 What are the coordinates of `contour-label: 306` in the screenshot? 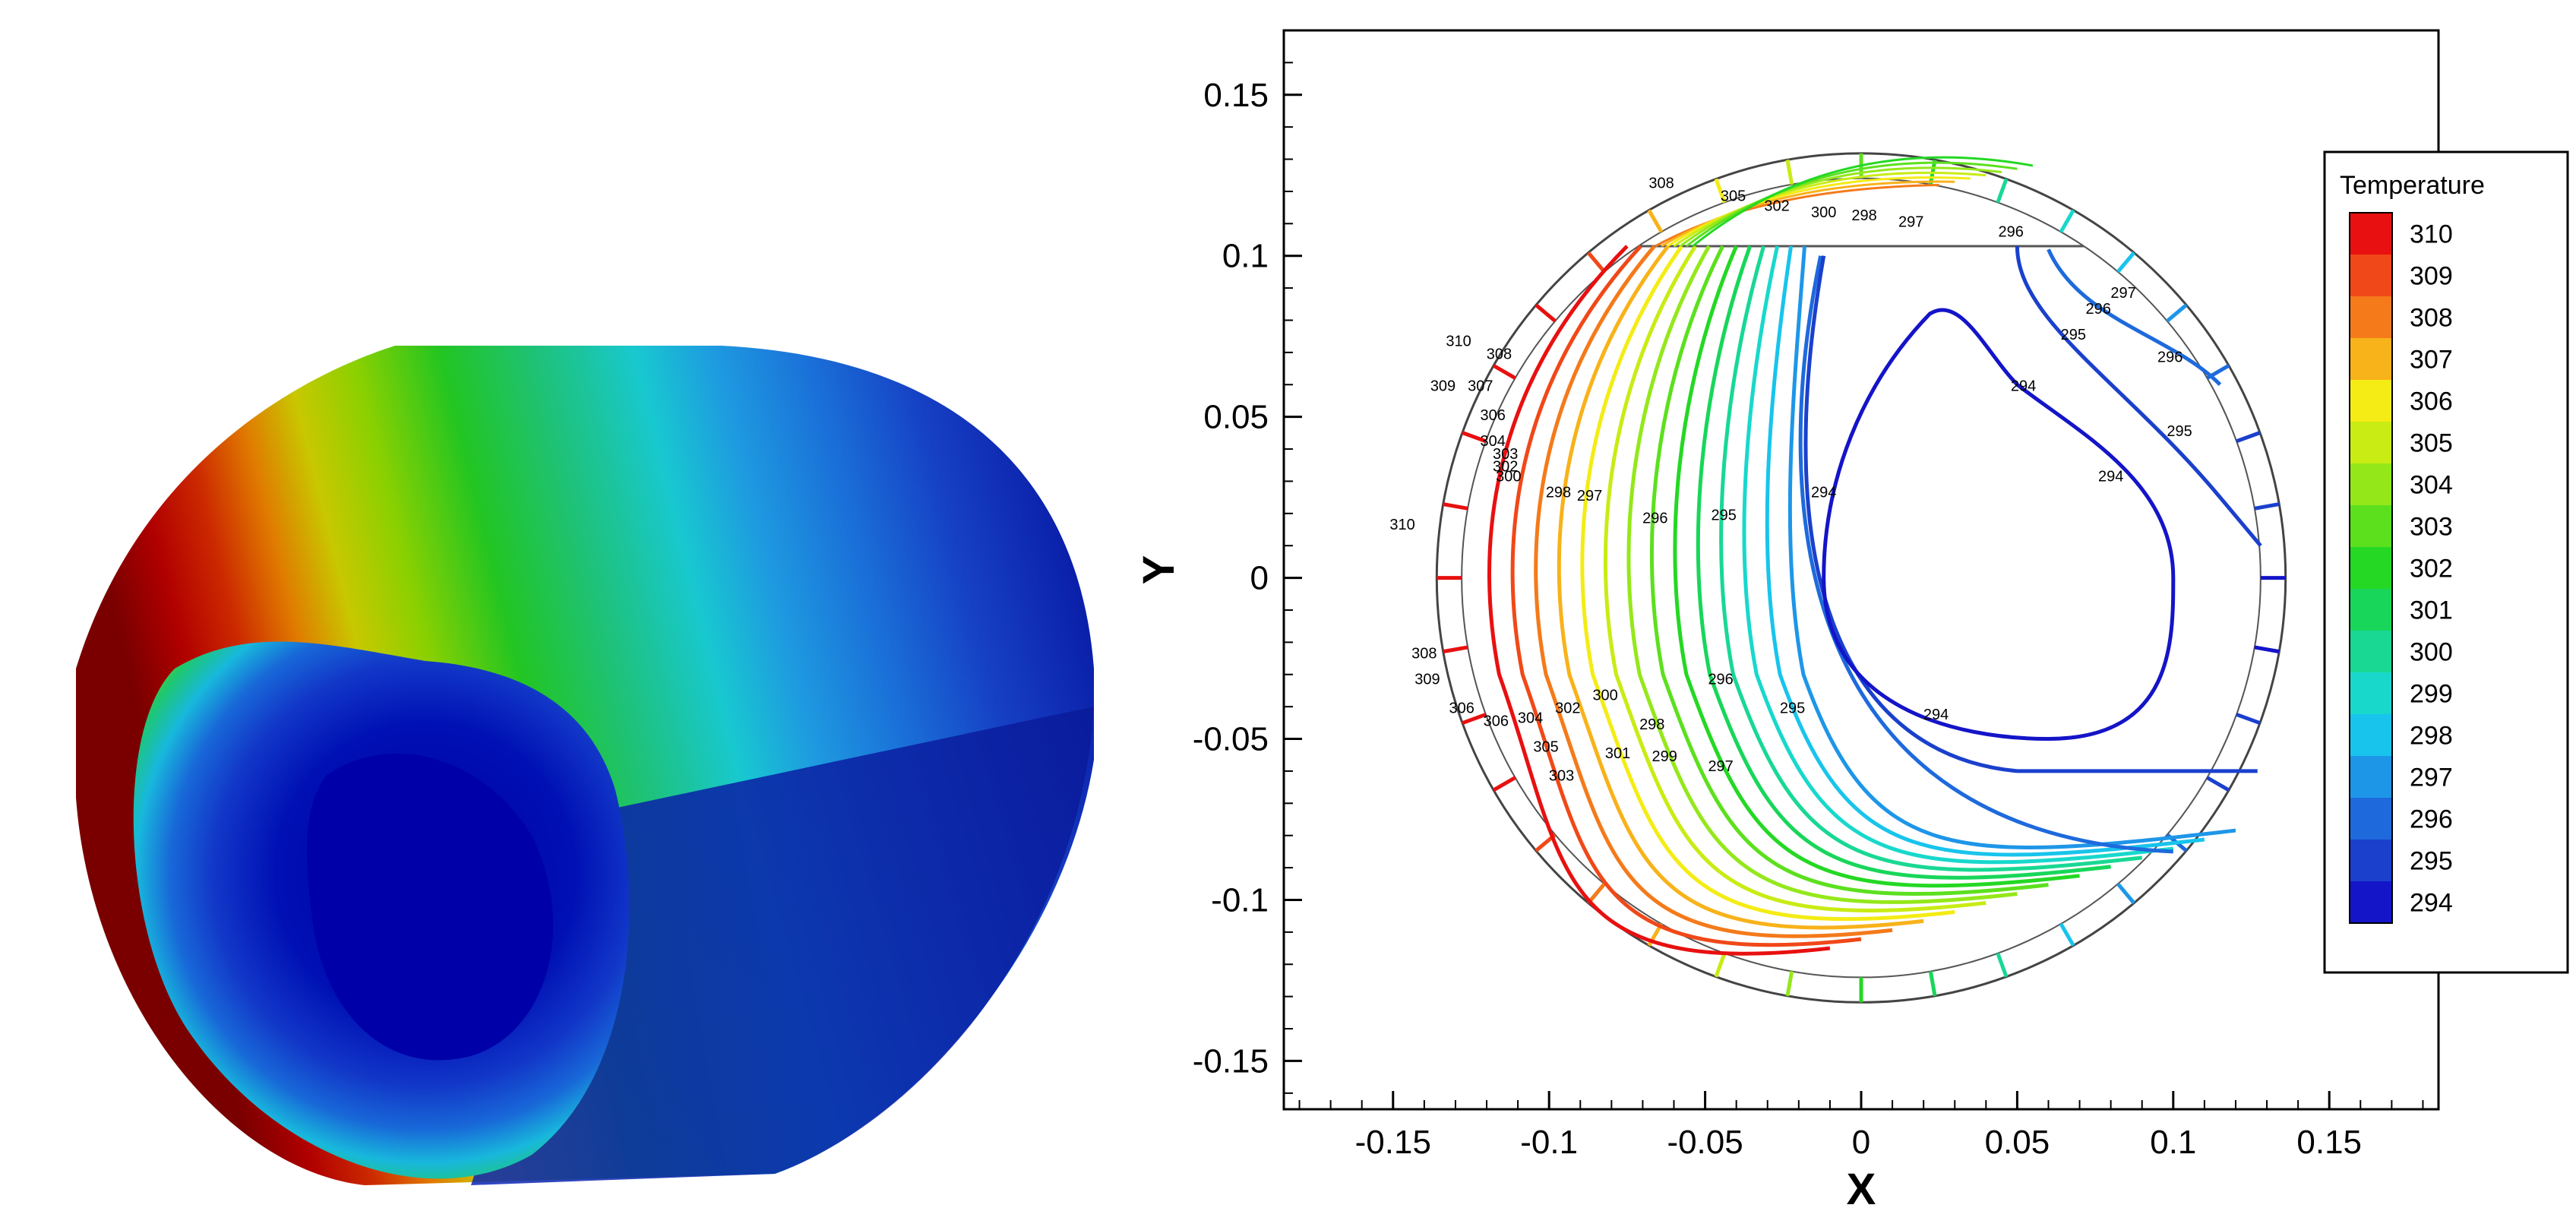 It's located at (1496, 721).